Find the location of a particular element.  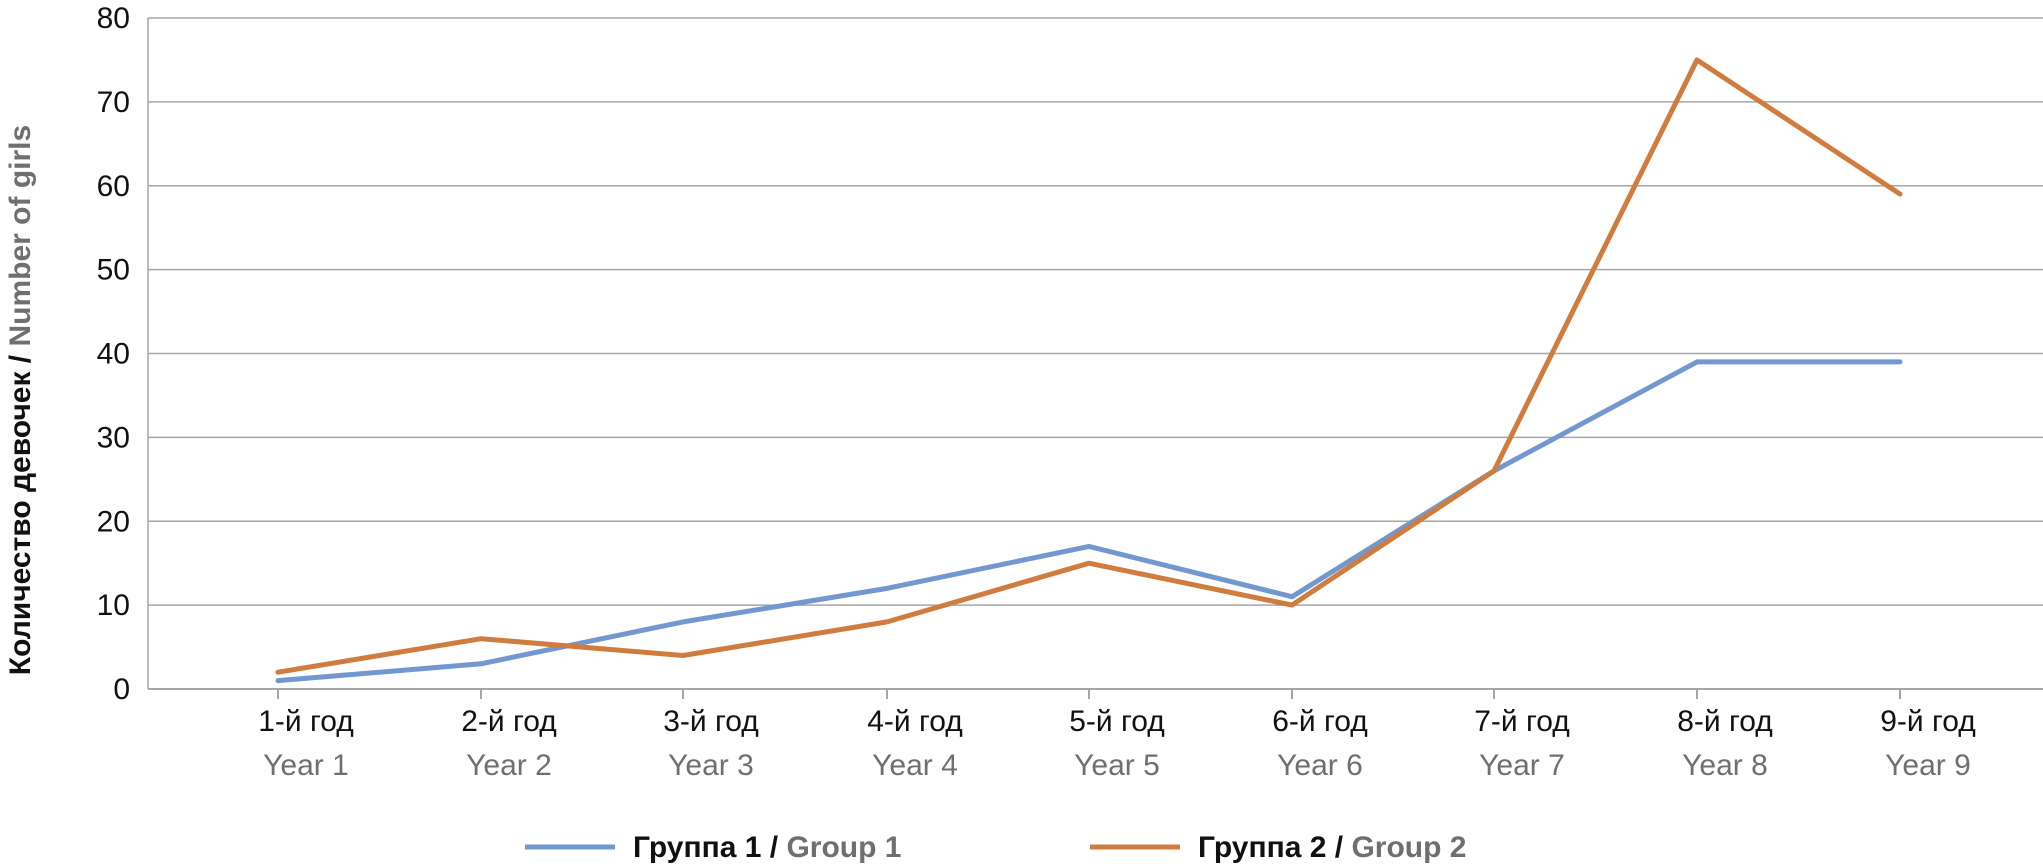

x-tick-label: 5-й год is located at coordinates (1117, 721).